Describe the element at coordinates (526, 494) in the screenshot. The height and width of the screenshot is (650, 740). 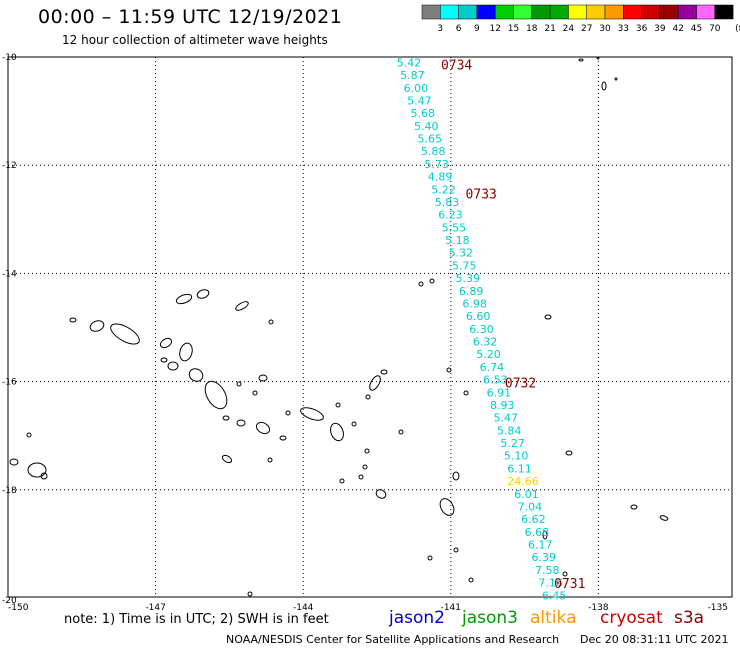
I see `wave-height-value: 6.01` at that location.